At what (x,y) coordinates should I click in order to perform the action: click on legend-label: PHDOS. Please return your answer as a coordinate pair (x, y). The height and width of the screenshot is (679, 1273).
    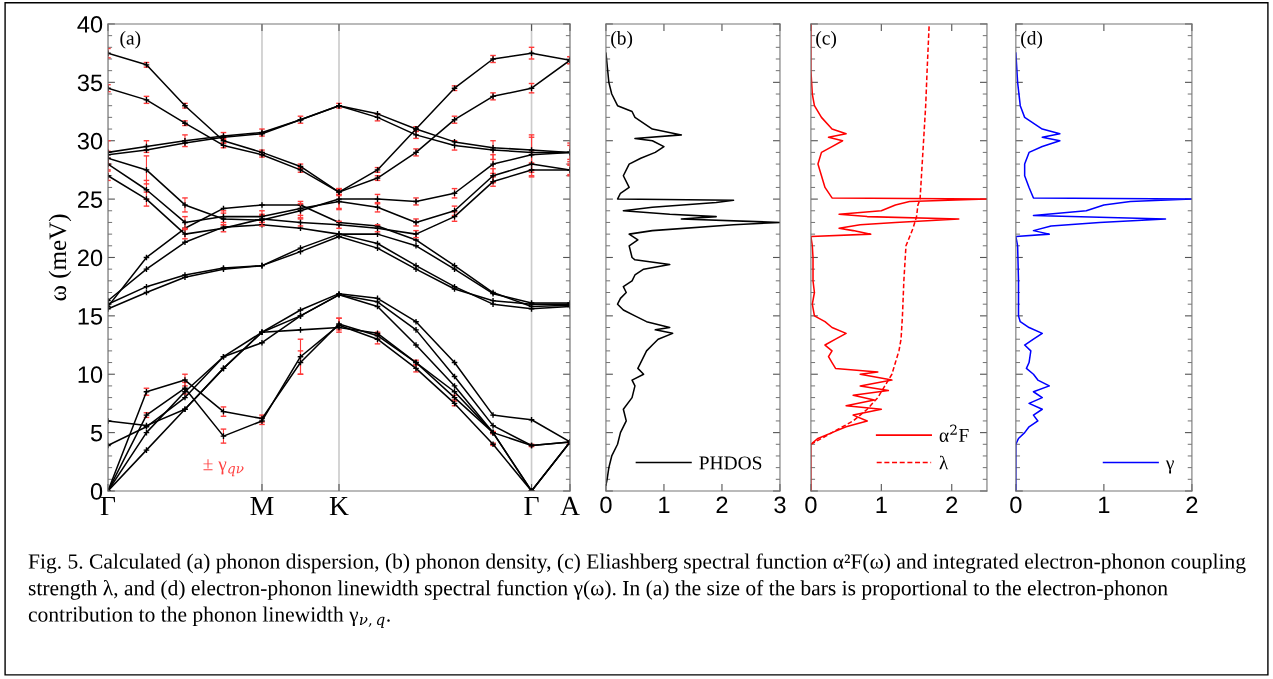
    Looking at the image, I should click on (730, 463).